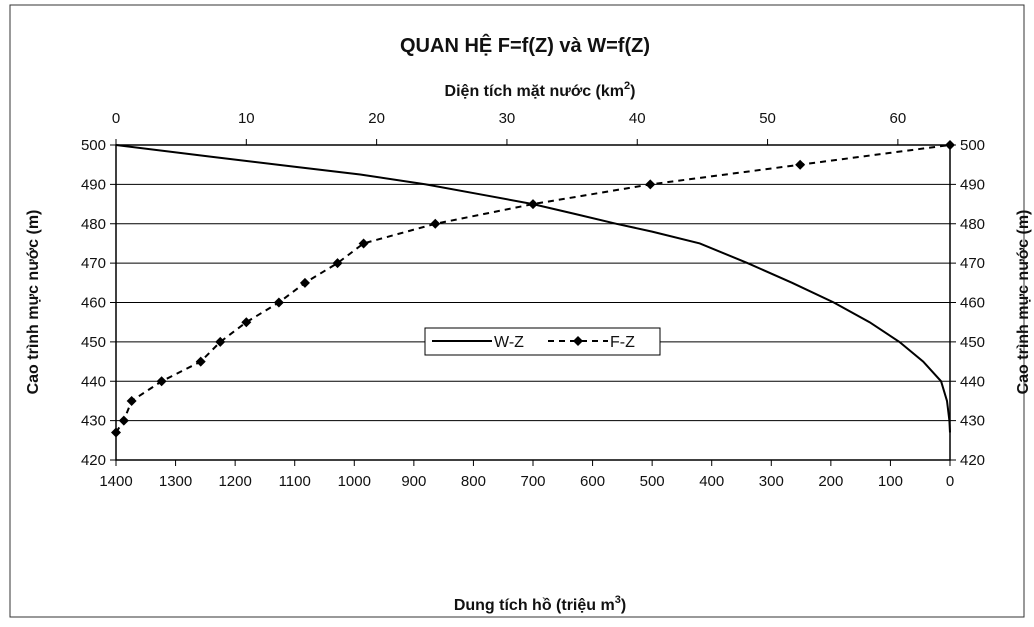 Image resolution: width=1034 pixels, height=627 pixels. I want to click on x-bottom-tick-label-800: 800, so click(473, 481).